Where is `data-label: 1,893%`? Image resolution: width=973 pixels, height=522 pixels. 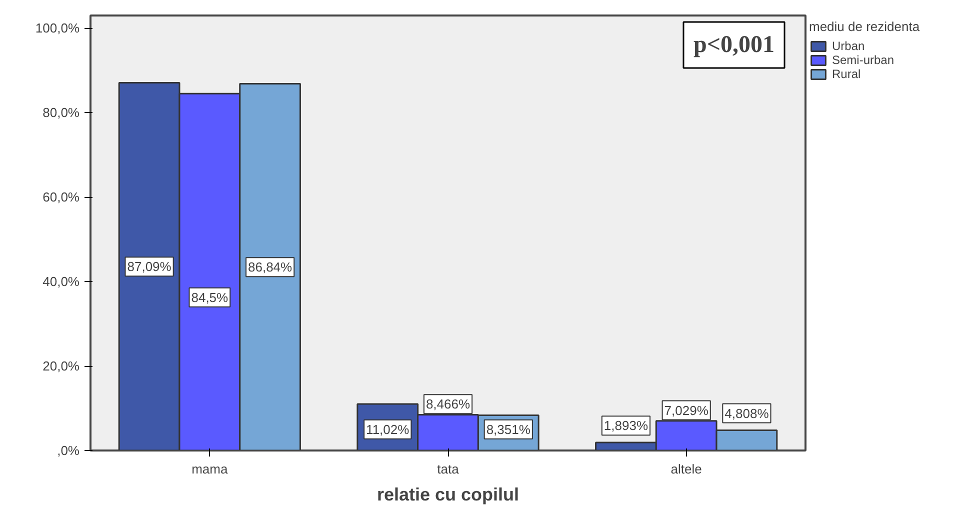 data-label: 1,893% is located at coordinates (626, 426).